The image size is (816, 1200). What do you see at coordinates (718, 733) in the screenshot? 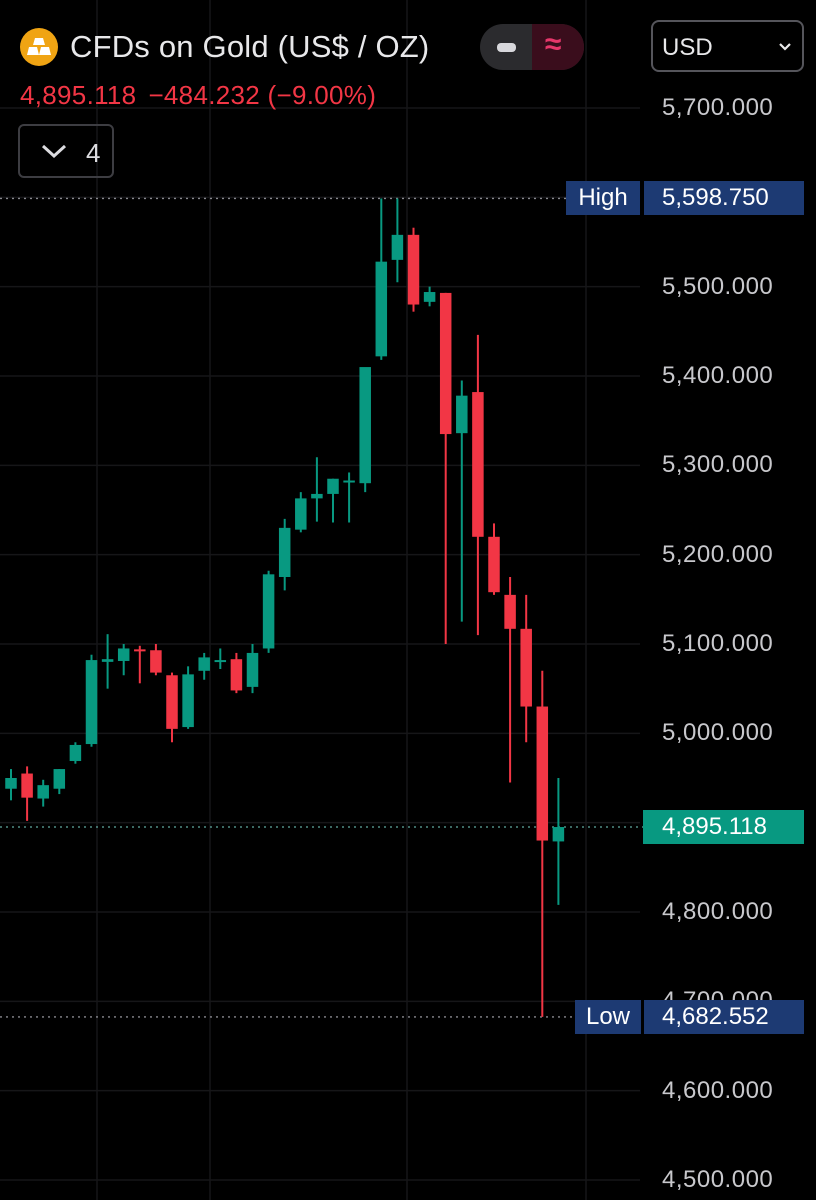
I see `price-axis-label: 5,000.000` at bounding box center [718, 733].